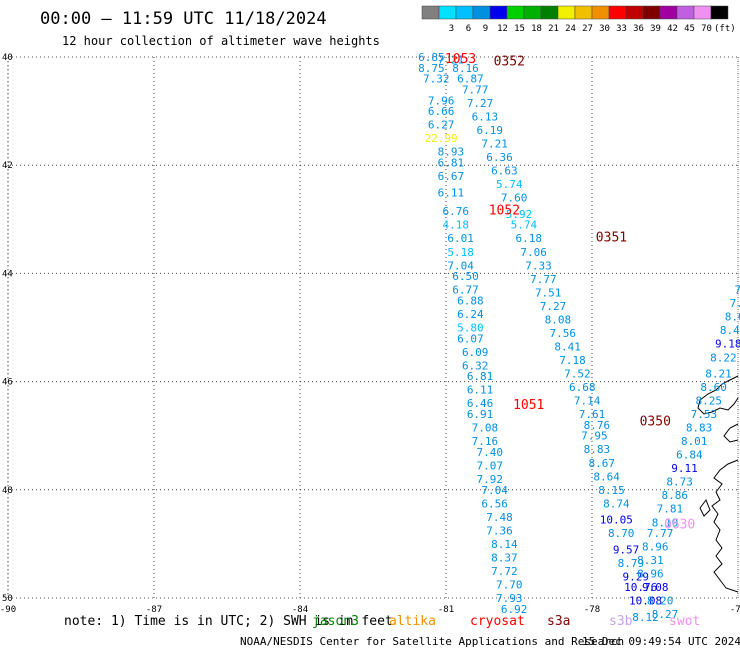  Describe the element at coordinates (509, 584) in the screenshot. I see `wave-height-value: 7.70` at that location.